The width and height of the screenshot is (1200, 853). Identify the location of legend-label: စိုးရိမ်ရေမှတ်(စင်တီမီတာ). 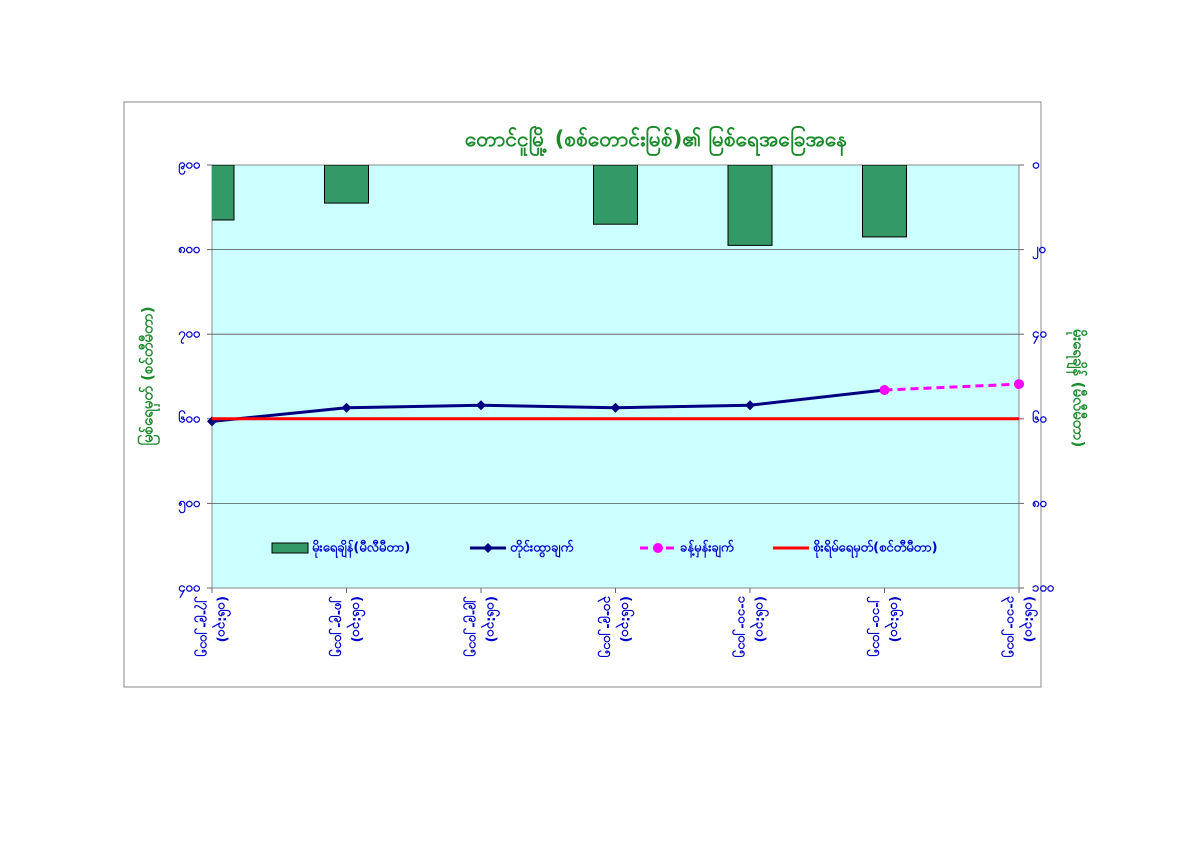
(875, 549).